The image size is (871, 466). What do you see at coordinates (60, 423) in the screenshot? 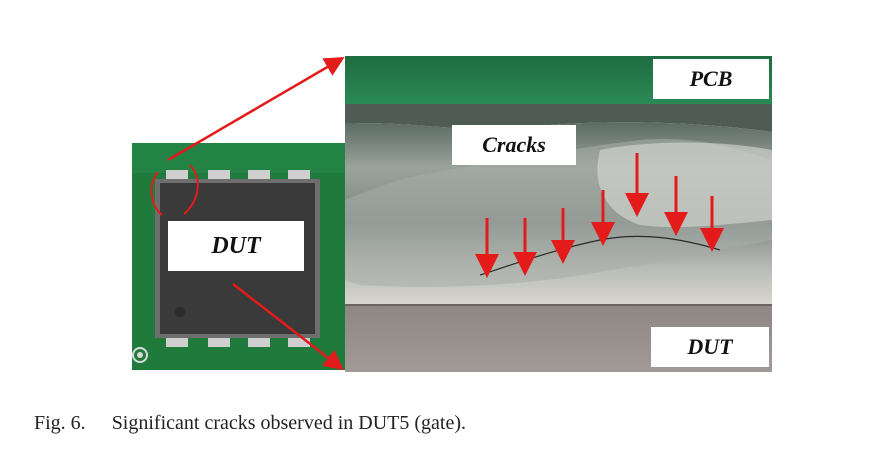
I see `caption-number: Fig. 6.` at bounding box center [60, 423].